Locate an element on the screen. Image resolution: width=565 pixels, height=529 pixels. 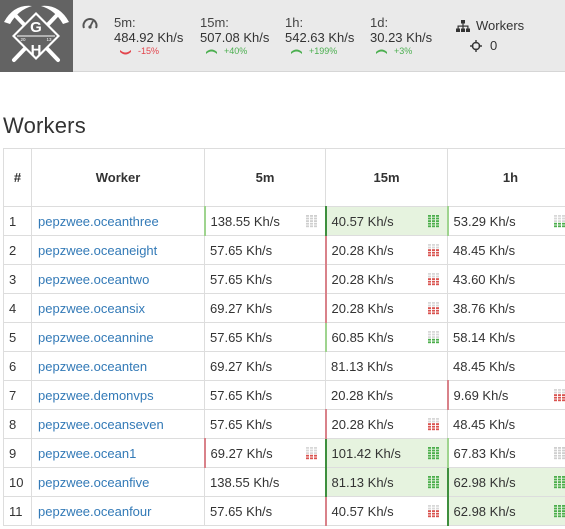
worker-link: pepzwee.demonvps is located at coordinates (96, 395).